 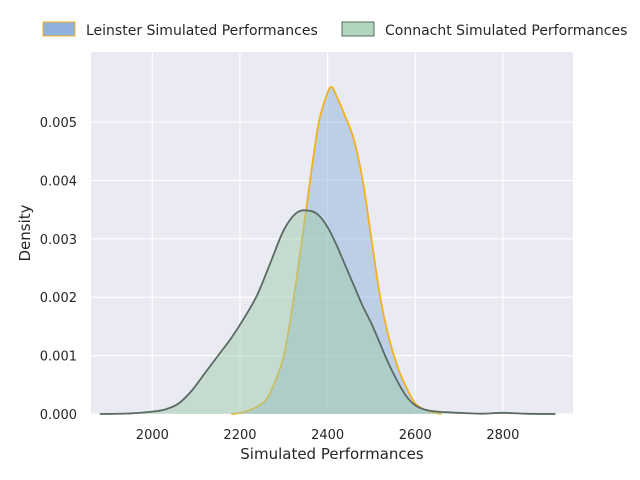 What do you see at coordinates (415, 435) in the screenshot?
I see `x-tick-label: 2600` at bounding box center [415, 435].